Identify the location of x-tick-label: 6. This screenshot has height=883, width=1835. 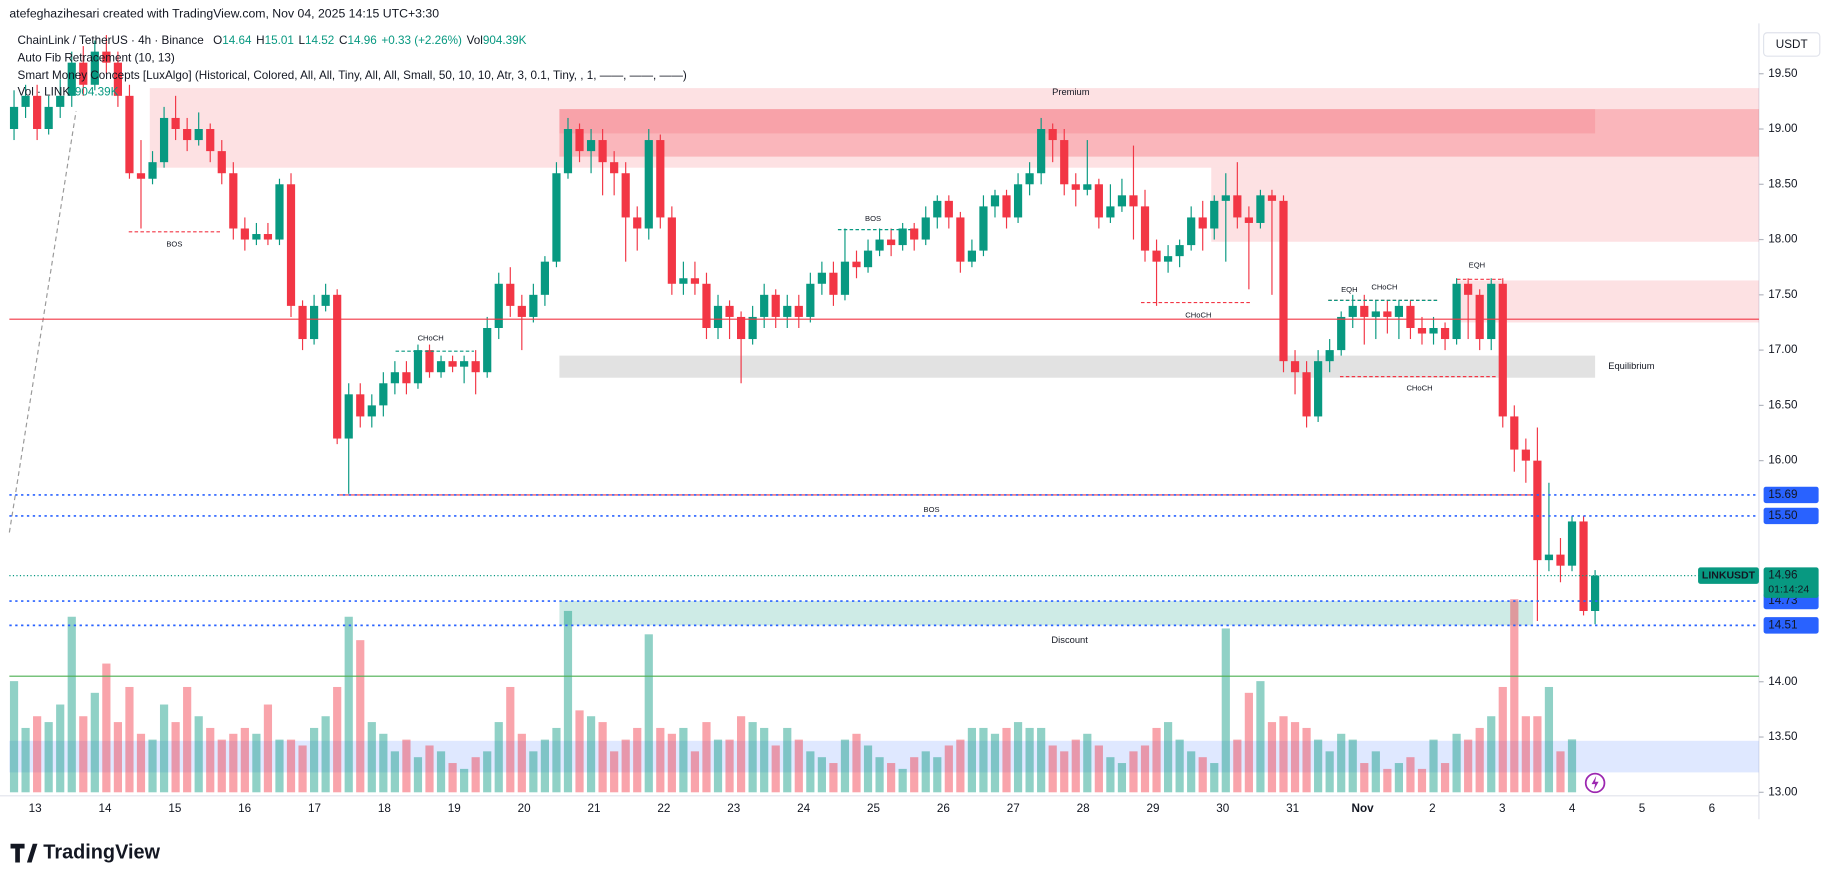
(1712, 808).